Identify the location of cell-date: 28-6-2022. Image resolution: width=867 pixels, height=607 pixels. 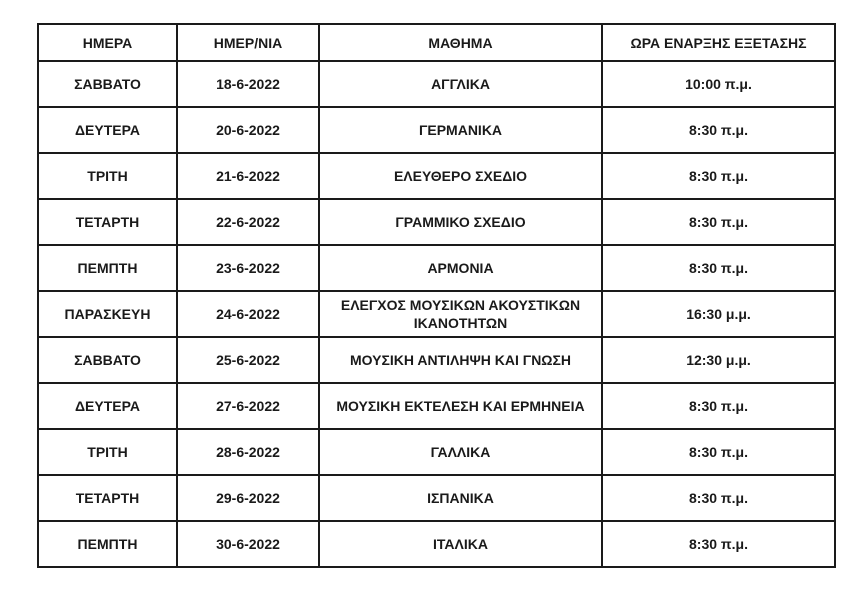
(248, 452).